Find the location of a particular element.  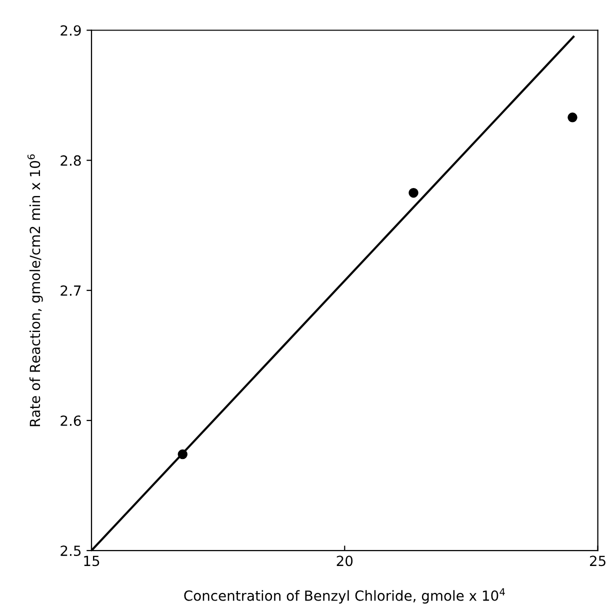

y-tick-label: 2.9 is located at coordinates (70, 30).